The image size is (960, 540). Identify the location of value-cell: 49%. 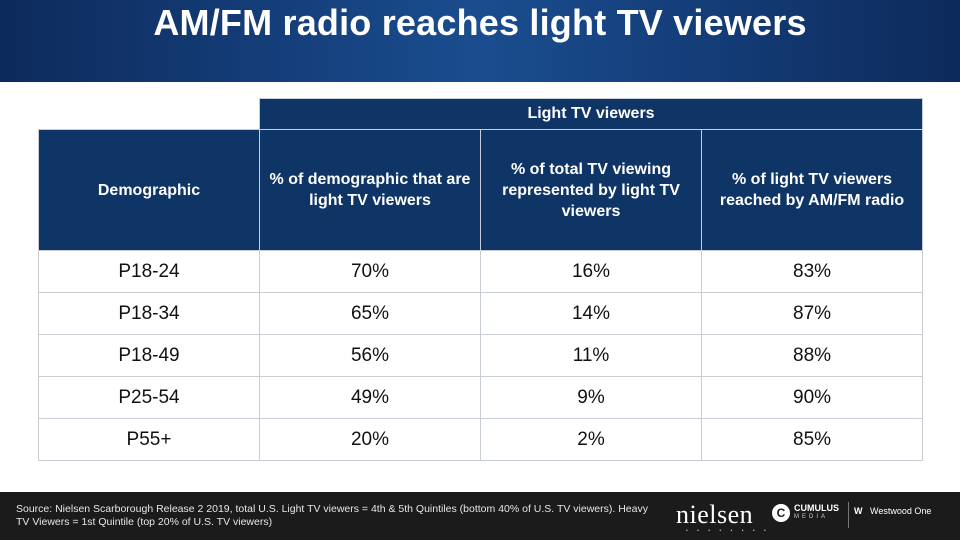
(370, 397).